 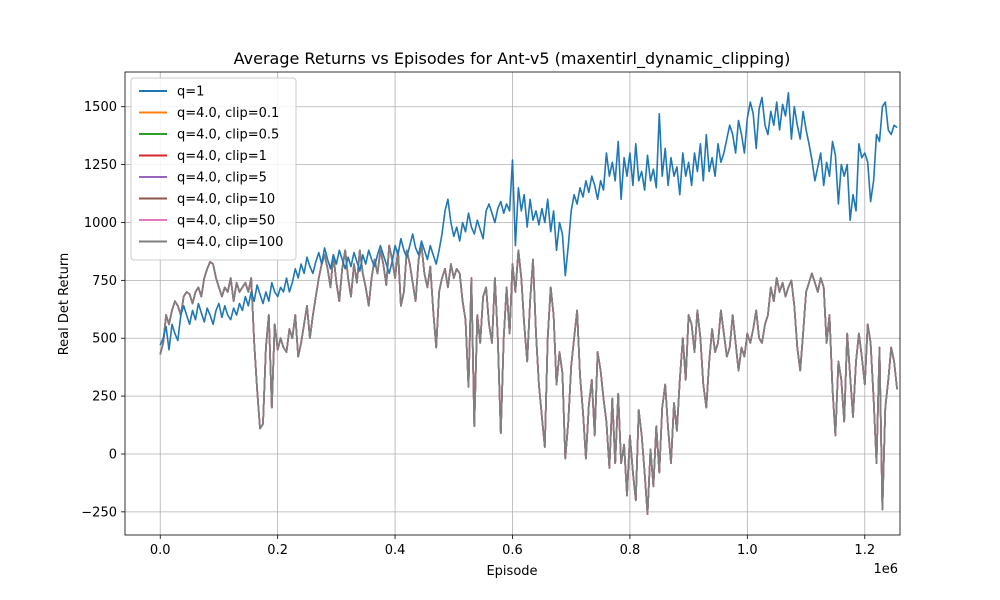 I want to click on y-tick-label: 750, so click(x=104, y=281).